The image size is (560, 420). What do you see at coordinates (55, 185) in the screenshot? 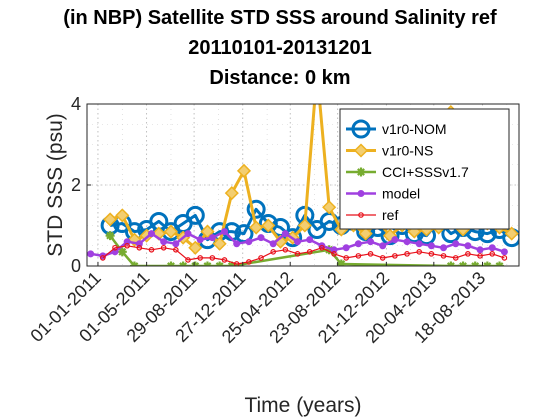
I see `y-axis-label: STD SSS (psu)` at bounding box center [55, 185].